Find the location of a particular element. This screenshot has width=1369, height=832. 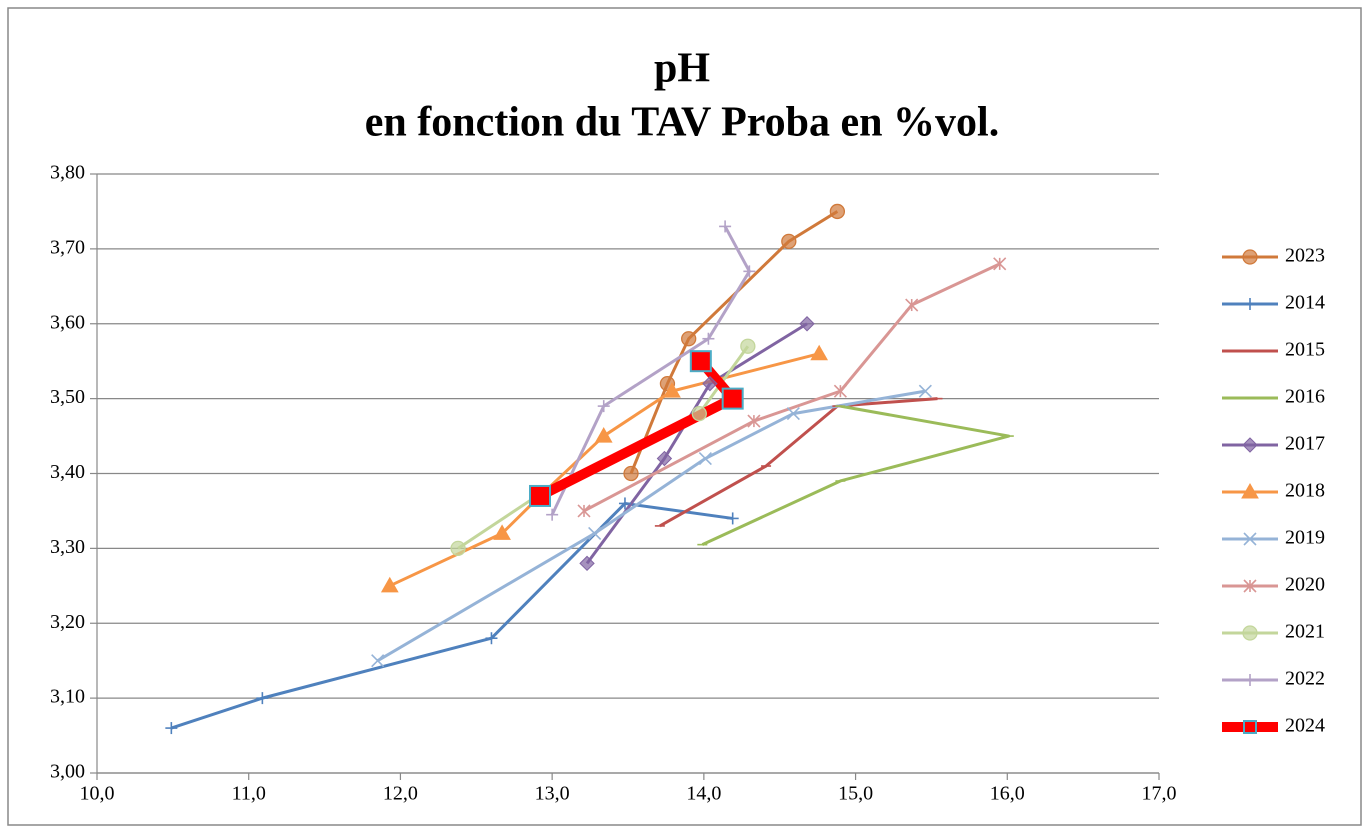

legend-label: 2021 is located at coordinates (1305, 632).